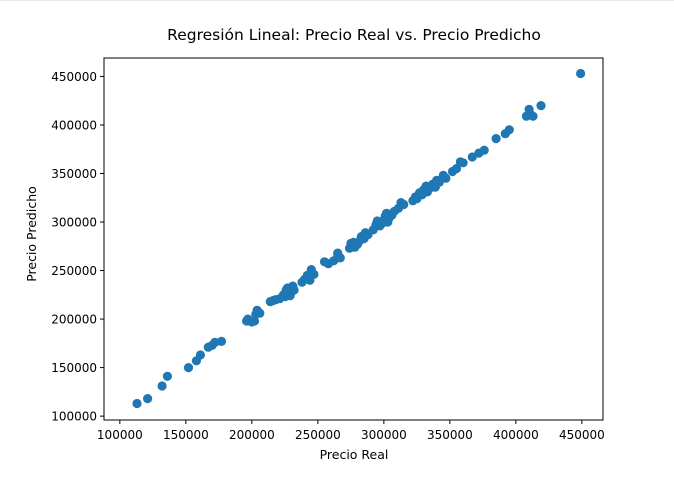  I want to click on x-tick-label-0: 100000, so click(120, 435).